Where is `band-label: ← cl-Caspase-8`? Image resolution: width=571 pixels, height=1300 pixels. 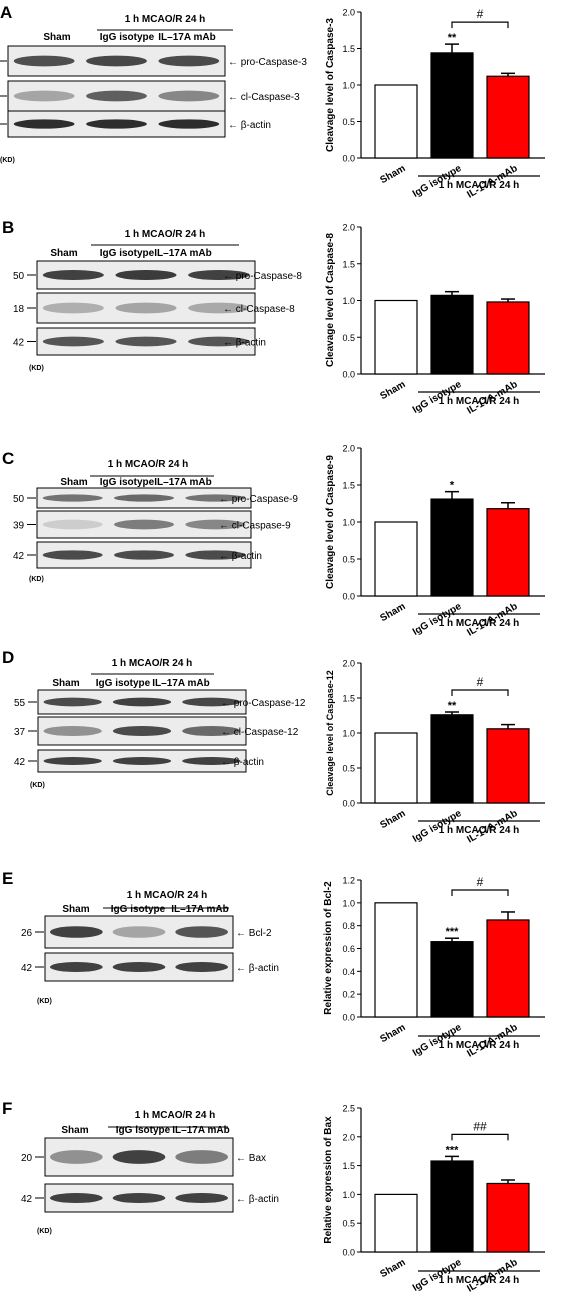
band-label: ← cl-Caspase-8 is located at coordinates (259, 309).